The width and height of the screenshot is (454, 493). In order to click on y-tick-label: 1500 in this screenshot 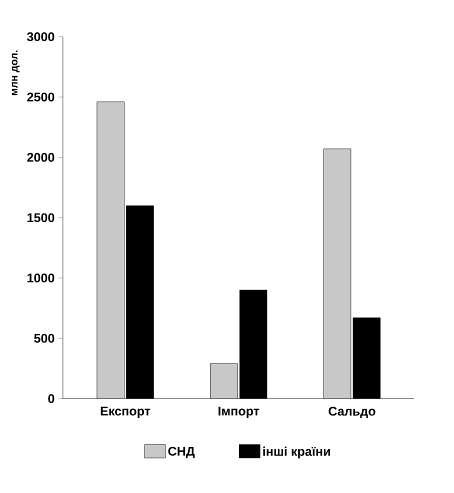, I will do `click(40, 217)`.